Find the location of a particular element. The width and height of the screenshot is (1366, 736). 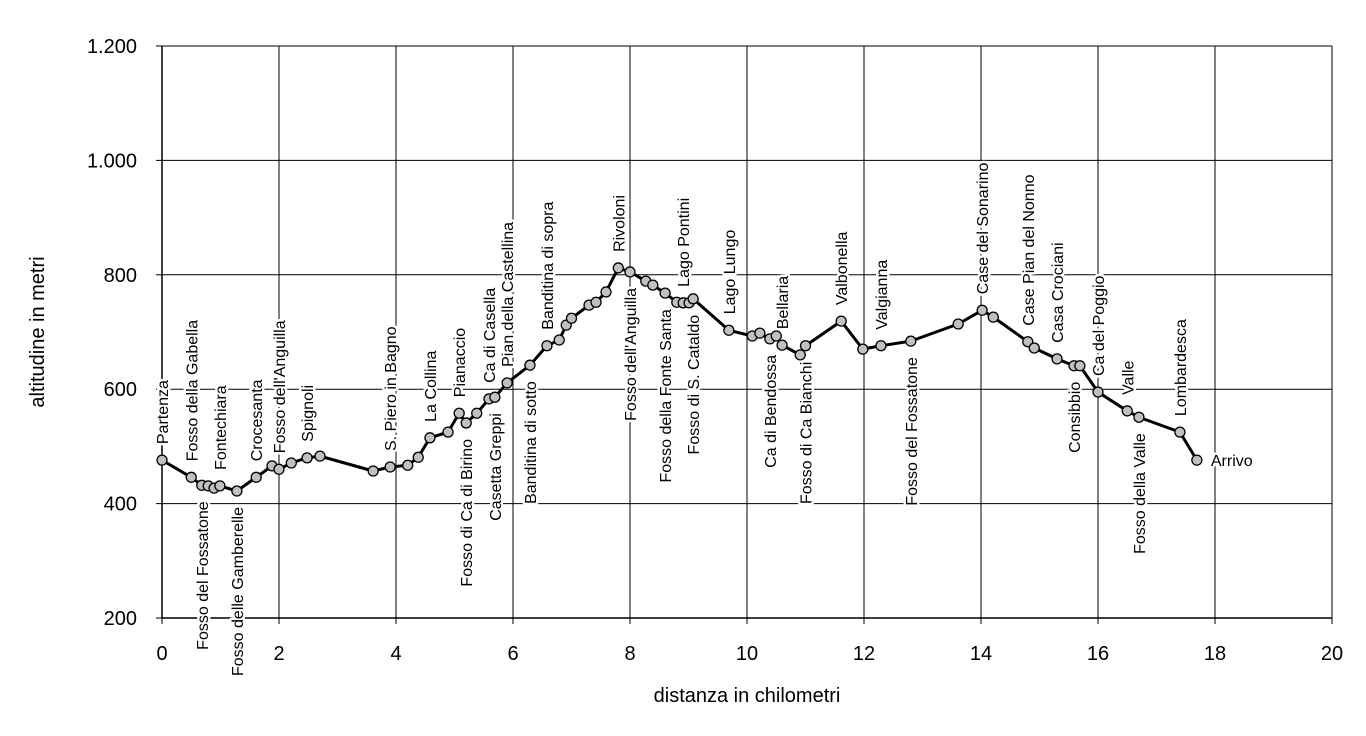

x-tick-label: 14 is located at coordinates (981, 654).